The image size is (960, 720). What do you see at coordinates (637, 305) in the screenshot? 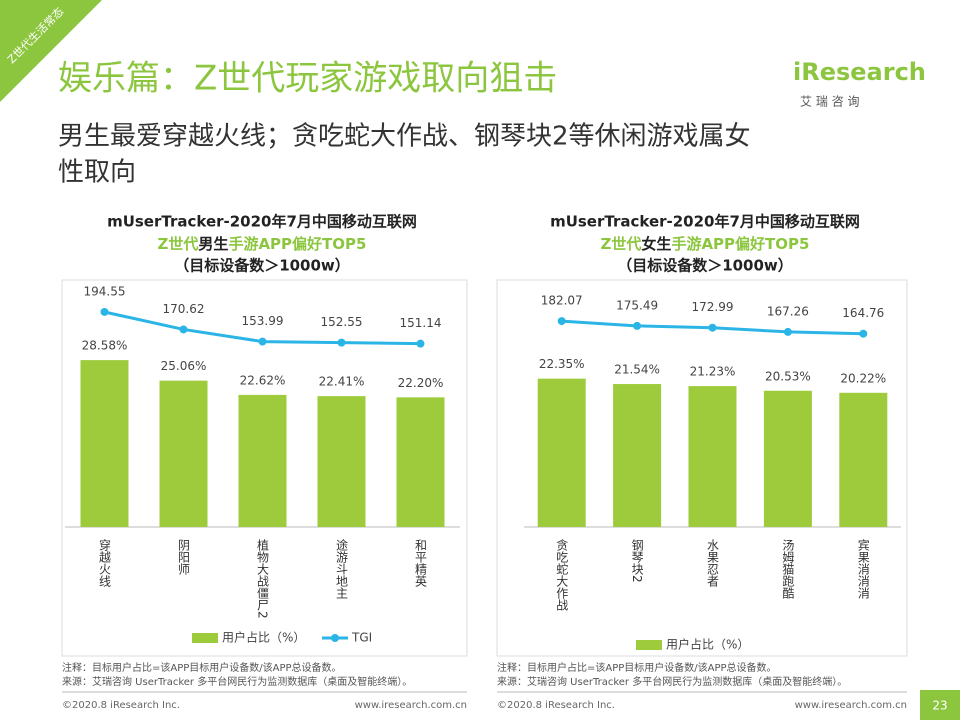
I see `value-label: 175.49` at bounding box center [637, 305].